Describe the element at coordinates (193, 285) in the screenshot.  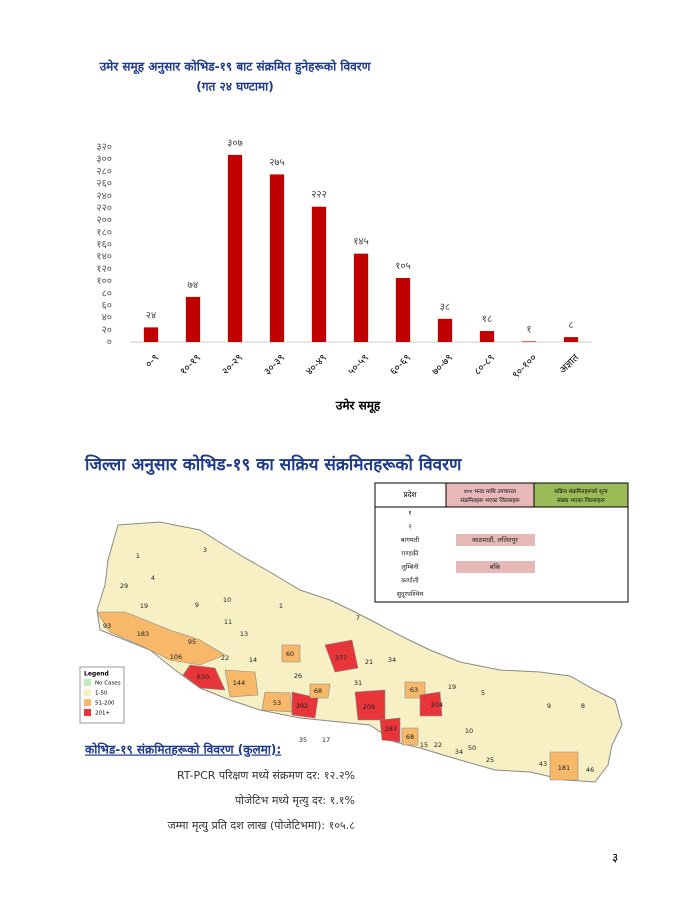
I see `data-label: ७४` at that location.